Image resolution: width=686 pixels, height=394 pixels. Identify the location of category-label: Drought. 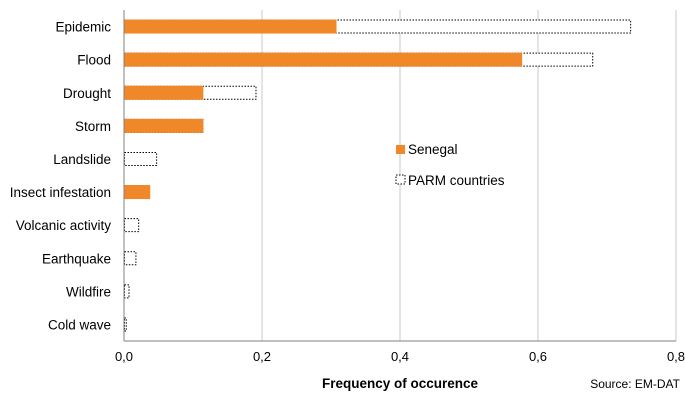
(87, 93).